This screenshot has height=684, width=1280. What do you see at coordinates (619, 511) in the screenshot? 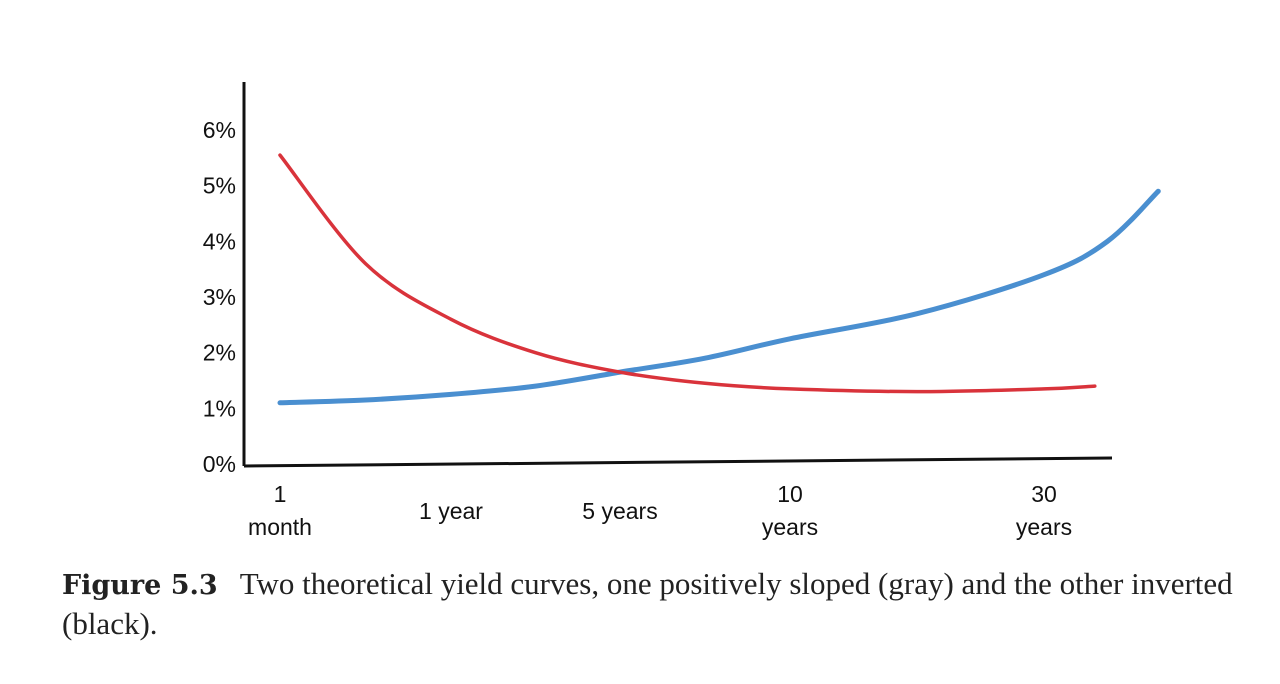
I see `x-tick-label: 5 years` at bounding box center [619, 511].